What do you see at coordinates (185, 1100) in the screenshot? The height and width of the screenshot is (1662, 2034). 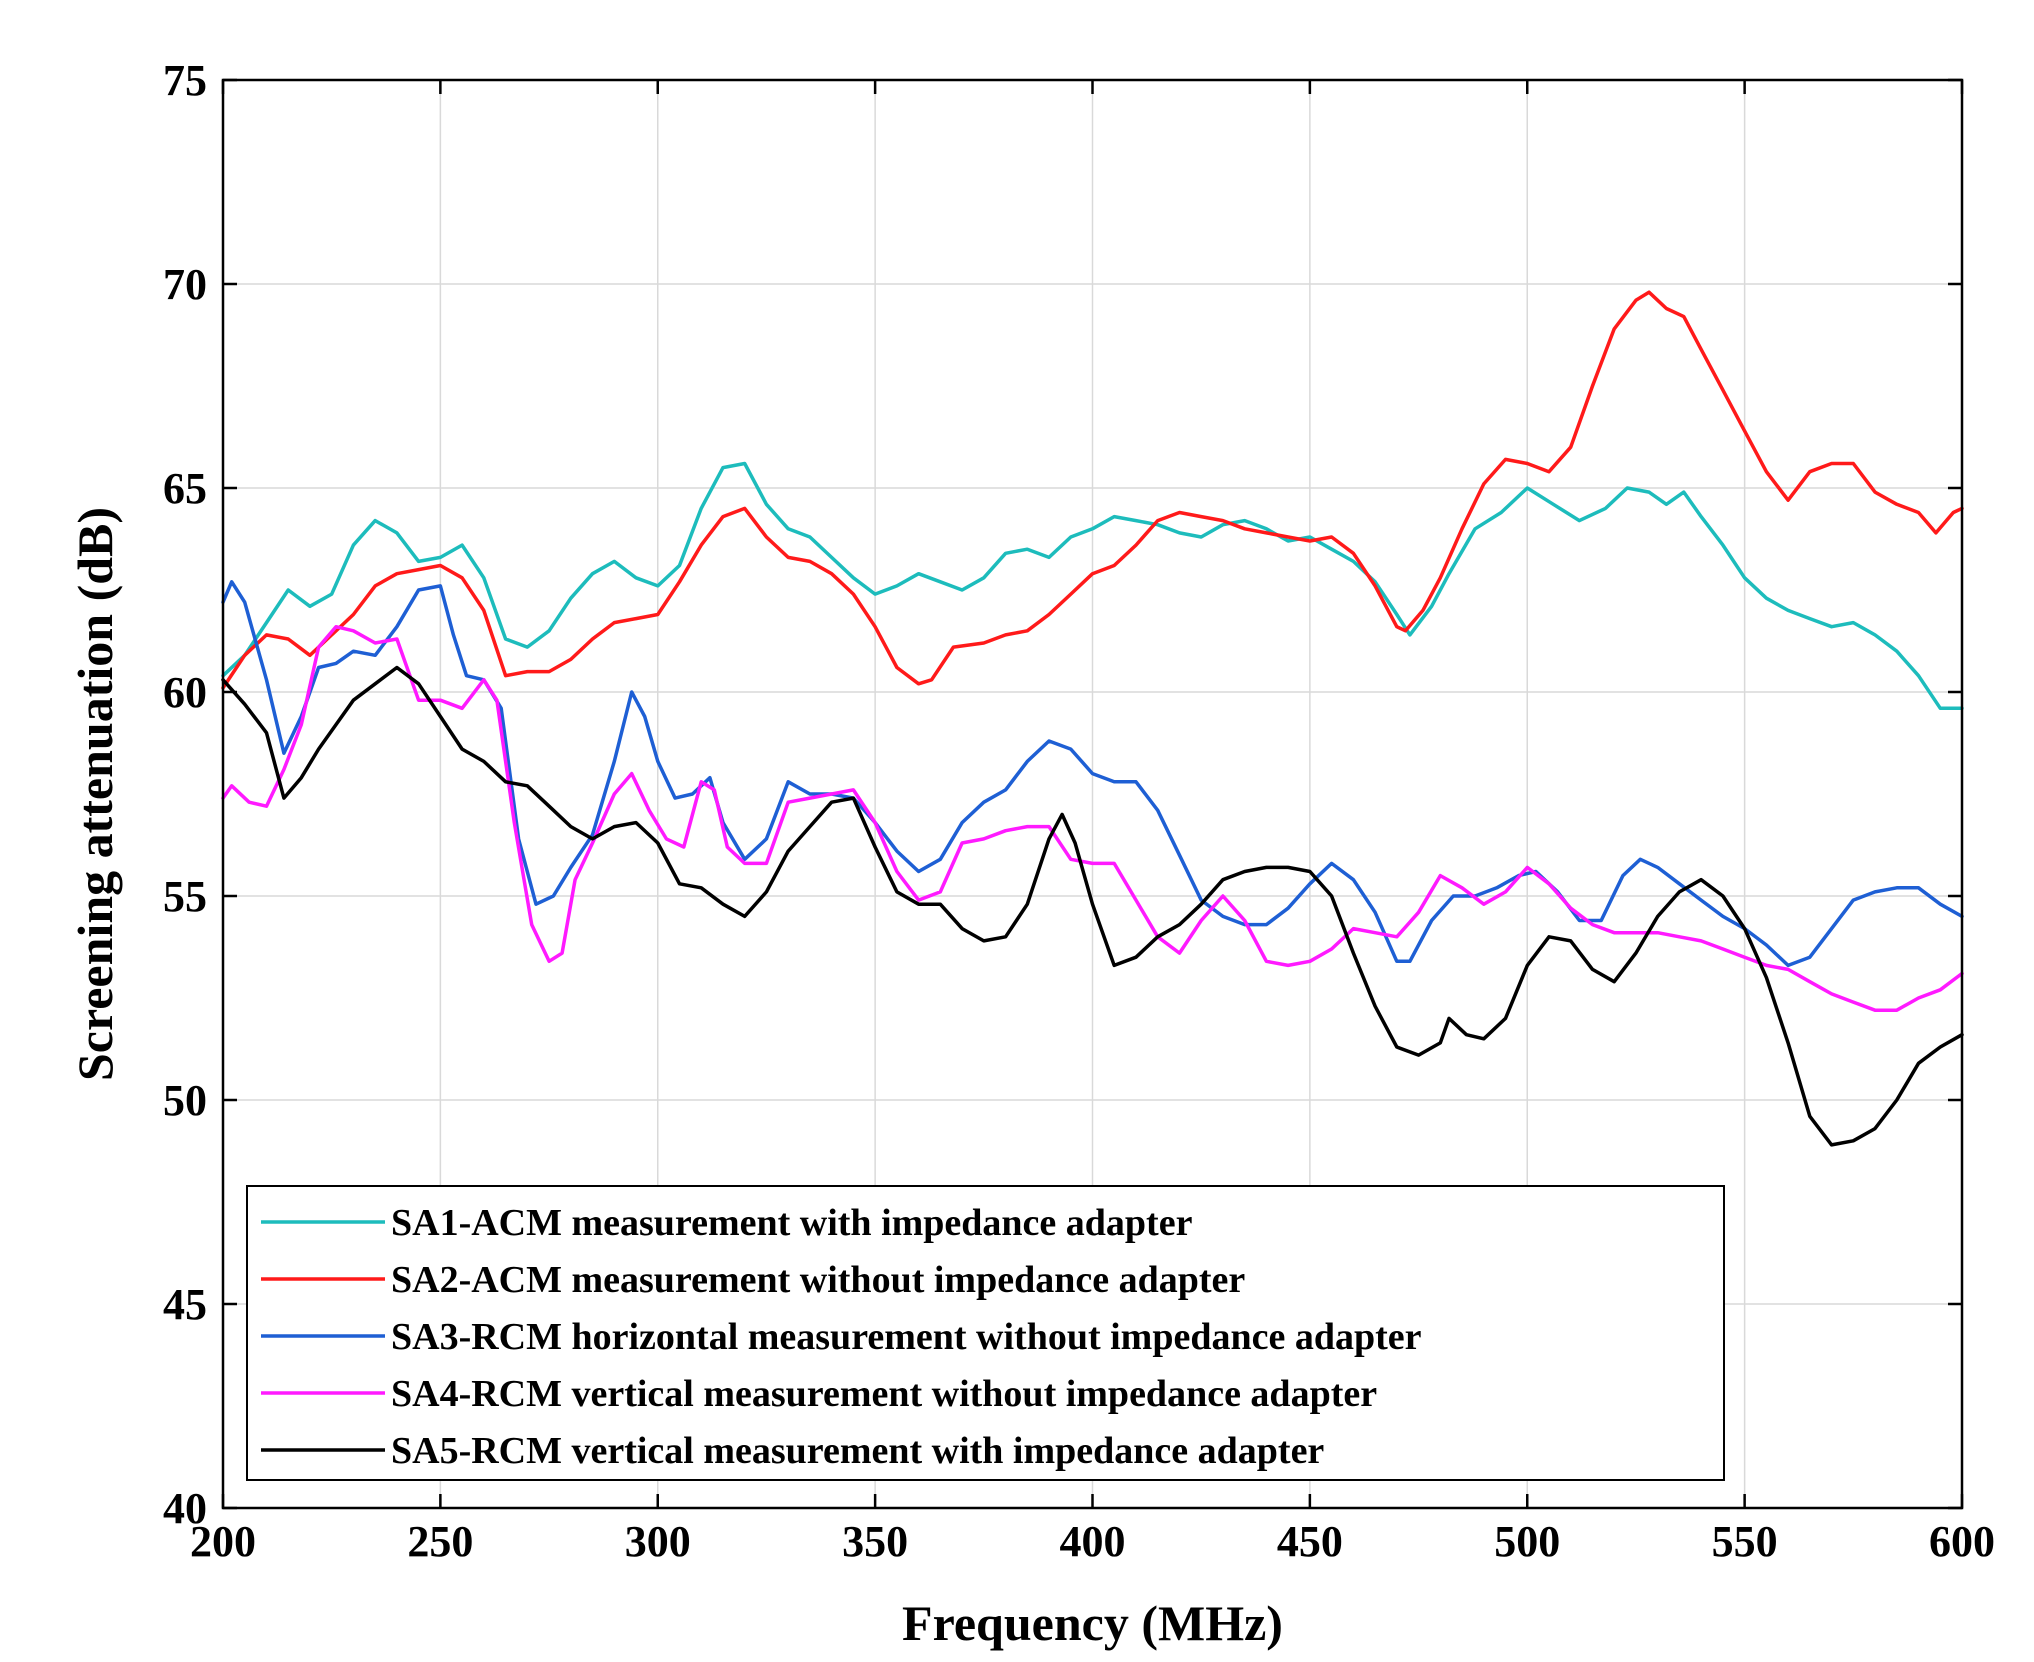 I see `y-tick-label: 50` at bounding box center [185, 1100].